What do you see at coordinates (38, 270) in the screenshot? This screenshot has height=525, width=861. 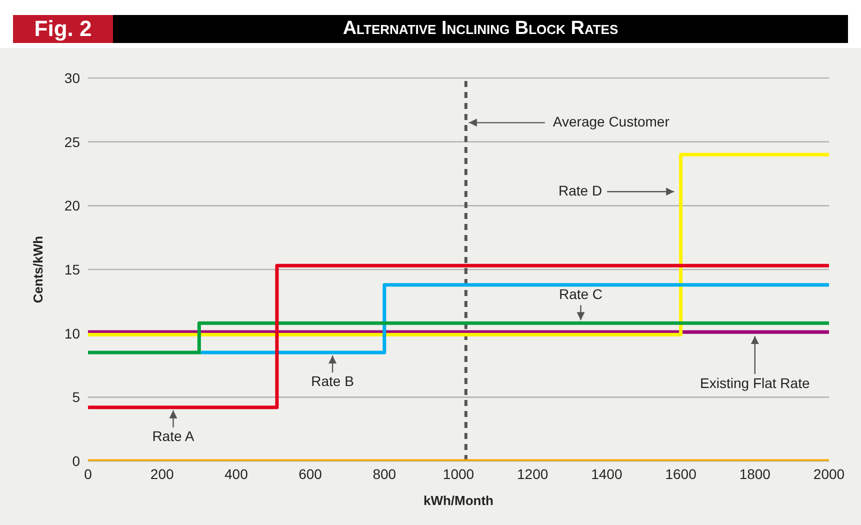 I see `y-axis-title: Cents/kWh` at bounding box center [38, 270].